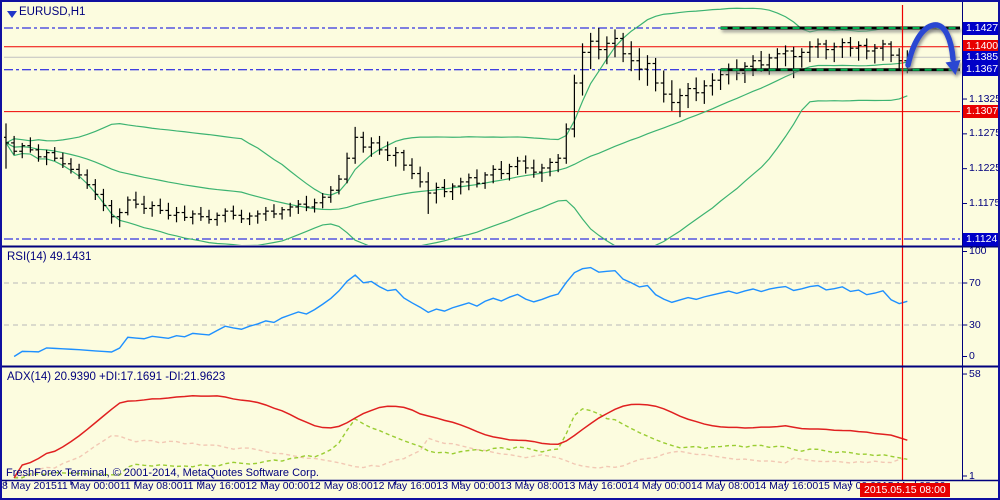  I want to click on rsi-scale-label: 70, so click(975, 282).